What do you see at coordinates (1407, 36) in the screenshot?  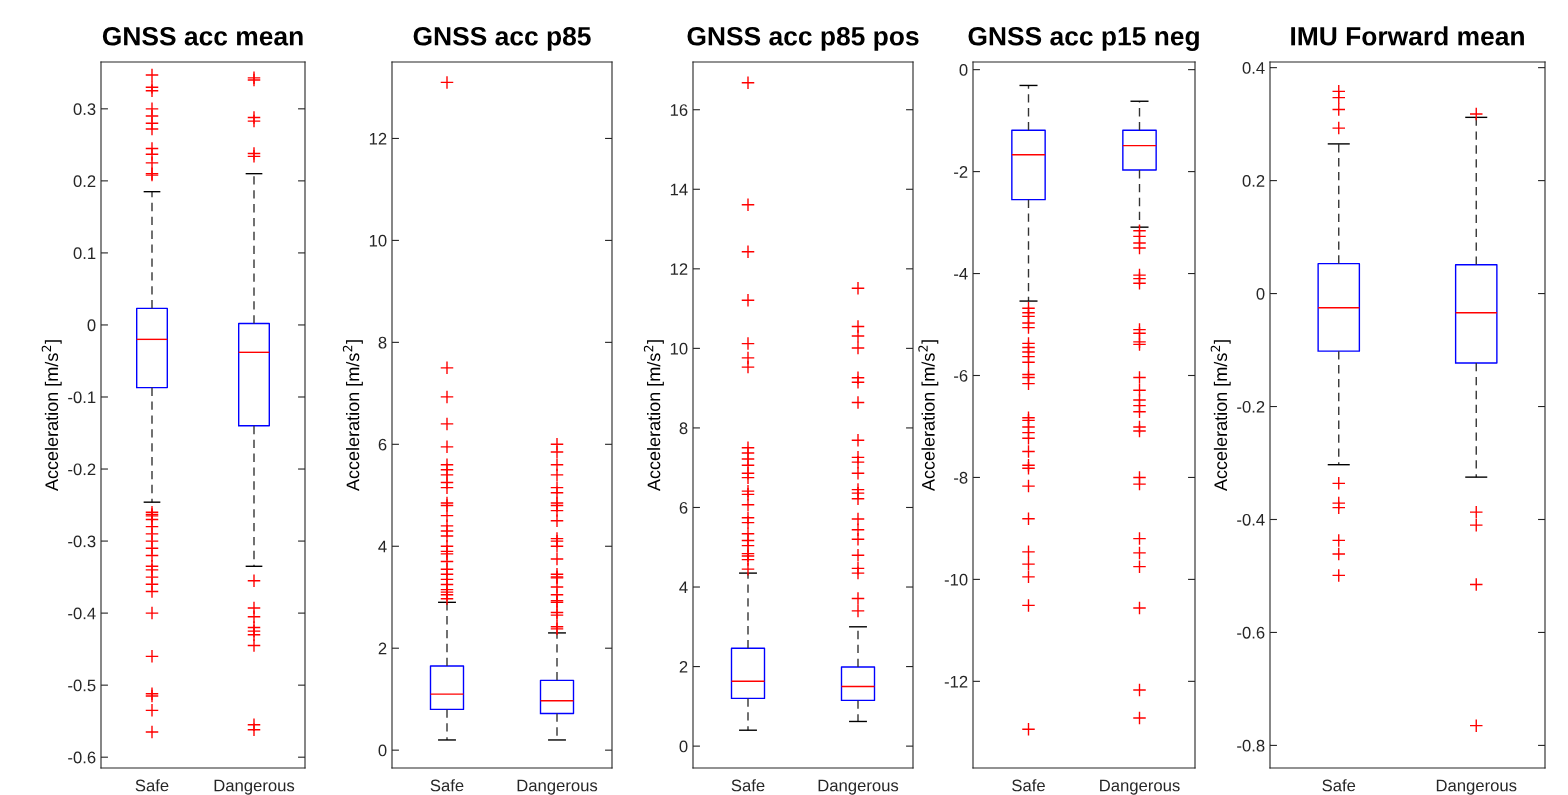 I see `chart-title: IMU Forward mean` at bounding box center [1407, 36].